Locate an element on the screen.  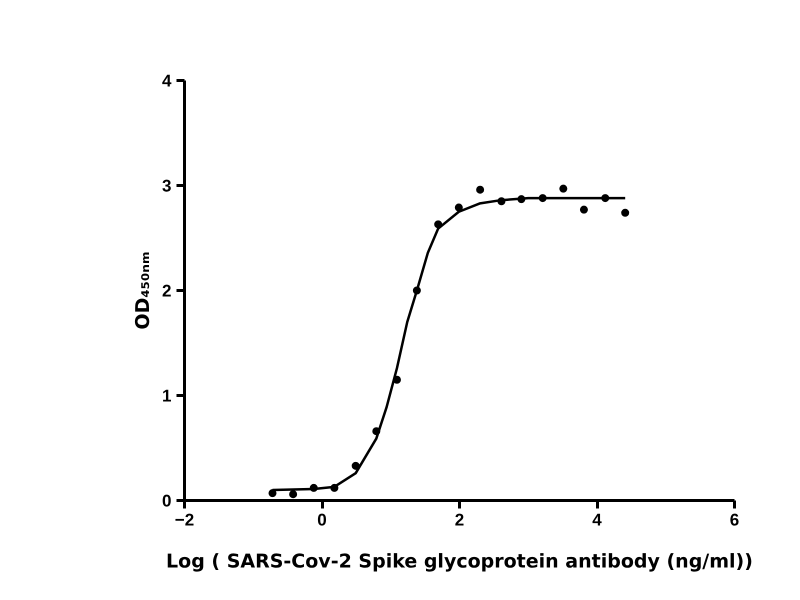
y-axis-title: OD₄₅₀ₙₘ is located at coordinates (143, 290).